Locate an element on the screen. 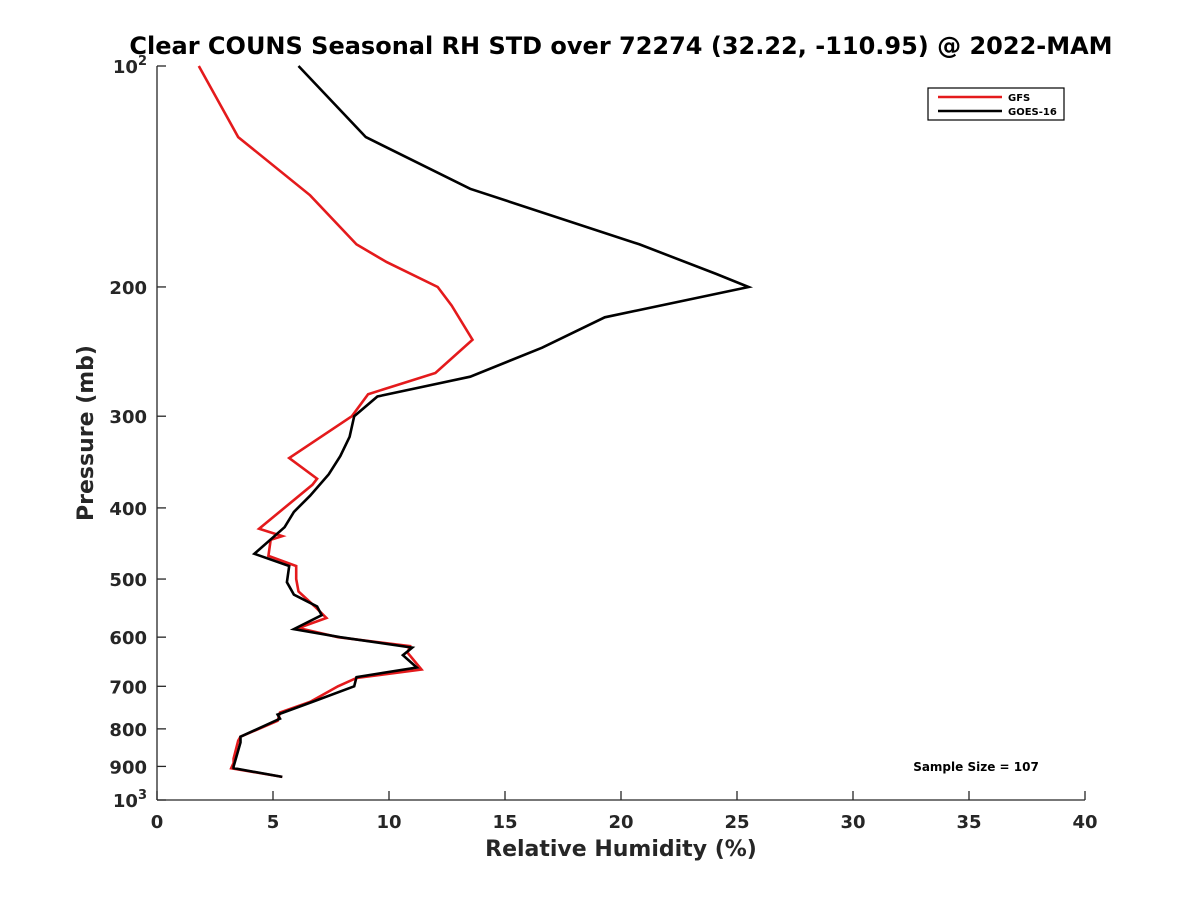  sample-size-annotation: Sample Size = 107 is located at coordinates (976, 767).